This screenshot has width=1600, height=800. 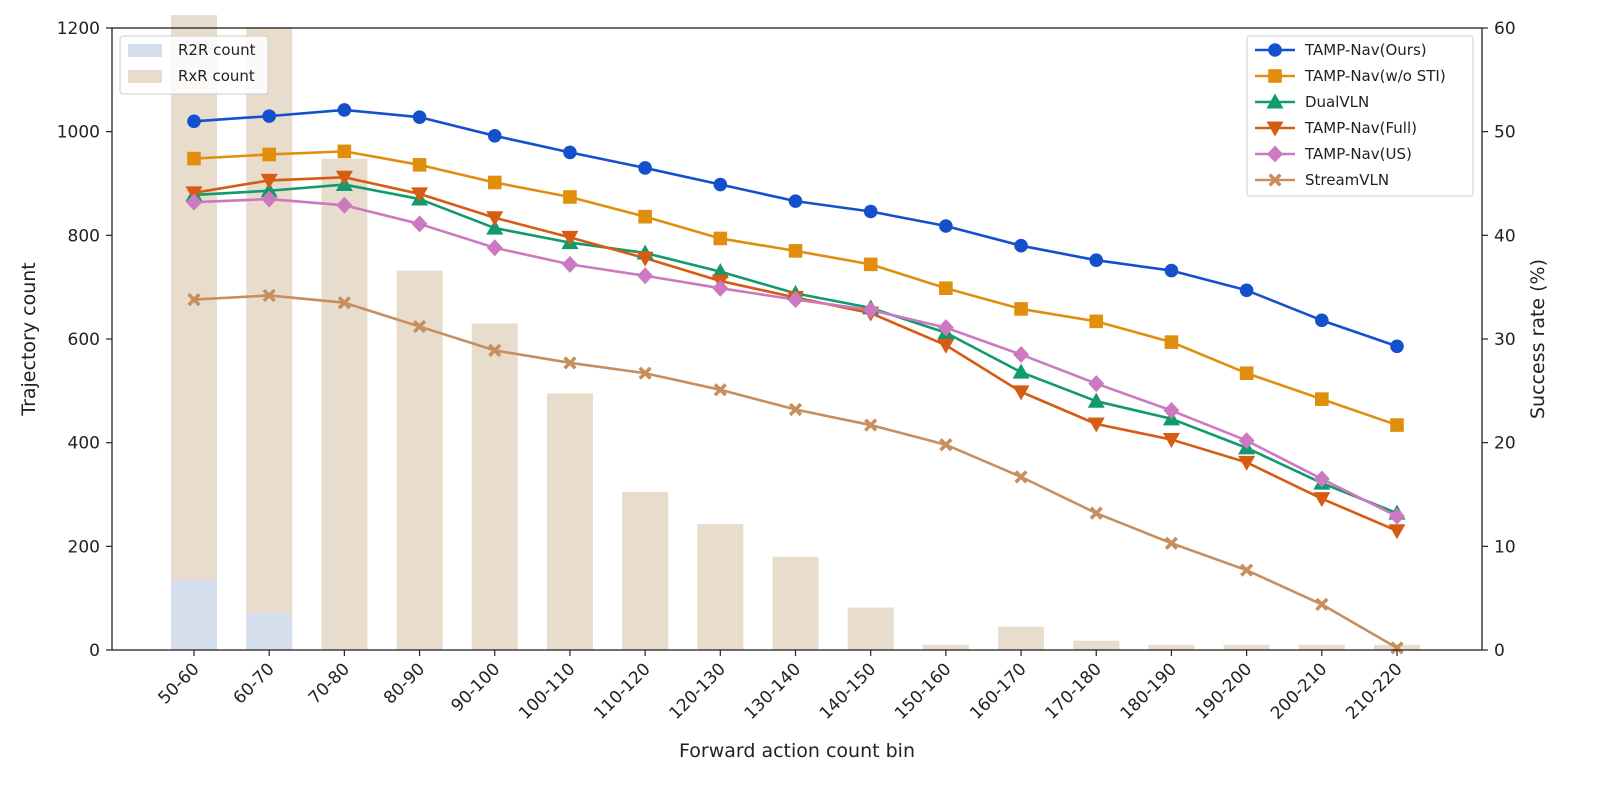 What do you see at coordinates (1375, 76) in the screenshot?
I see `line-legend-label: TAMP-Nav(w/o STI)` at bounding box center [1375, 76].